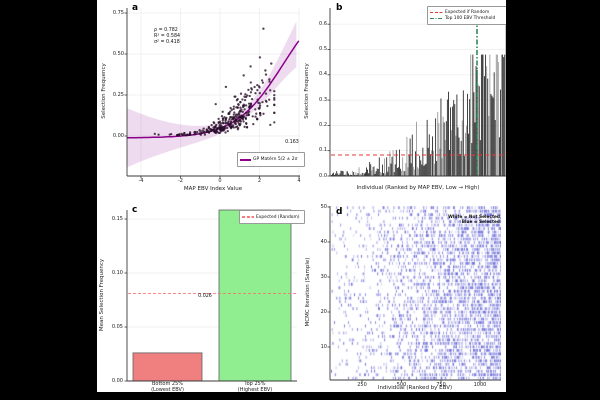 The image size is (600, 400). What do you see at coordinates (415, 388) in the screenshot?
I see `panel-d-xlabel: Individual (Ranked by EBV)` at bounding box center [415, 388].